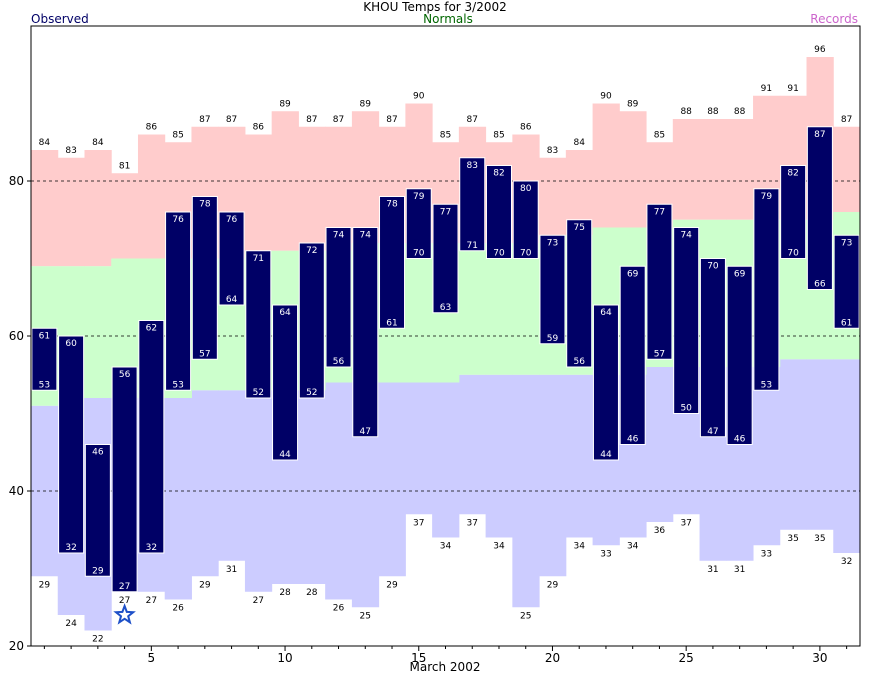  What do you see at coordinates (97, 640) in the screenshot?
I see `record-low-label: 22` at bounding box center [97, 640].